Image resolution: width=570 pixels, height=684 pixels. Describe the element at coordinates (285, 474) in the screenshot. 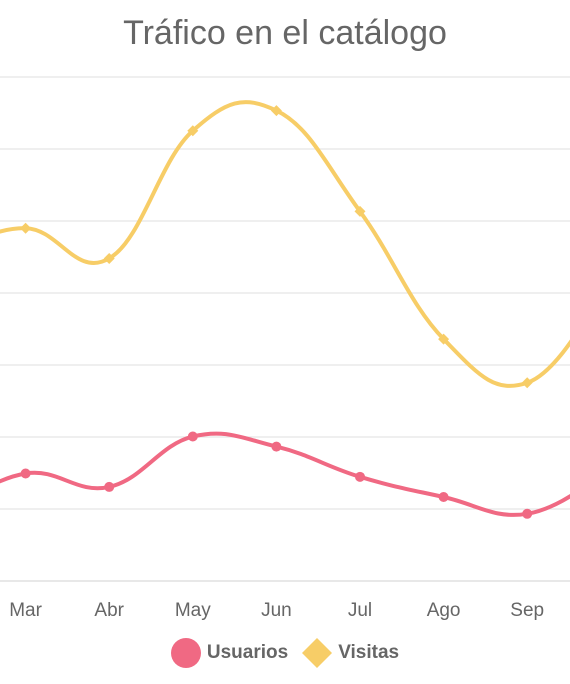

I see `series-line-usuarios` at that location.